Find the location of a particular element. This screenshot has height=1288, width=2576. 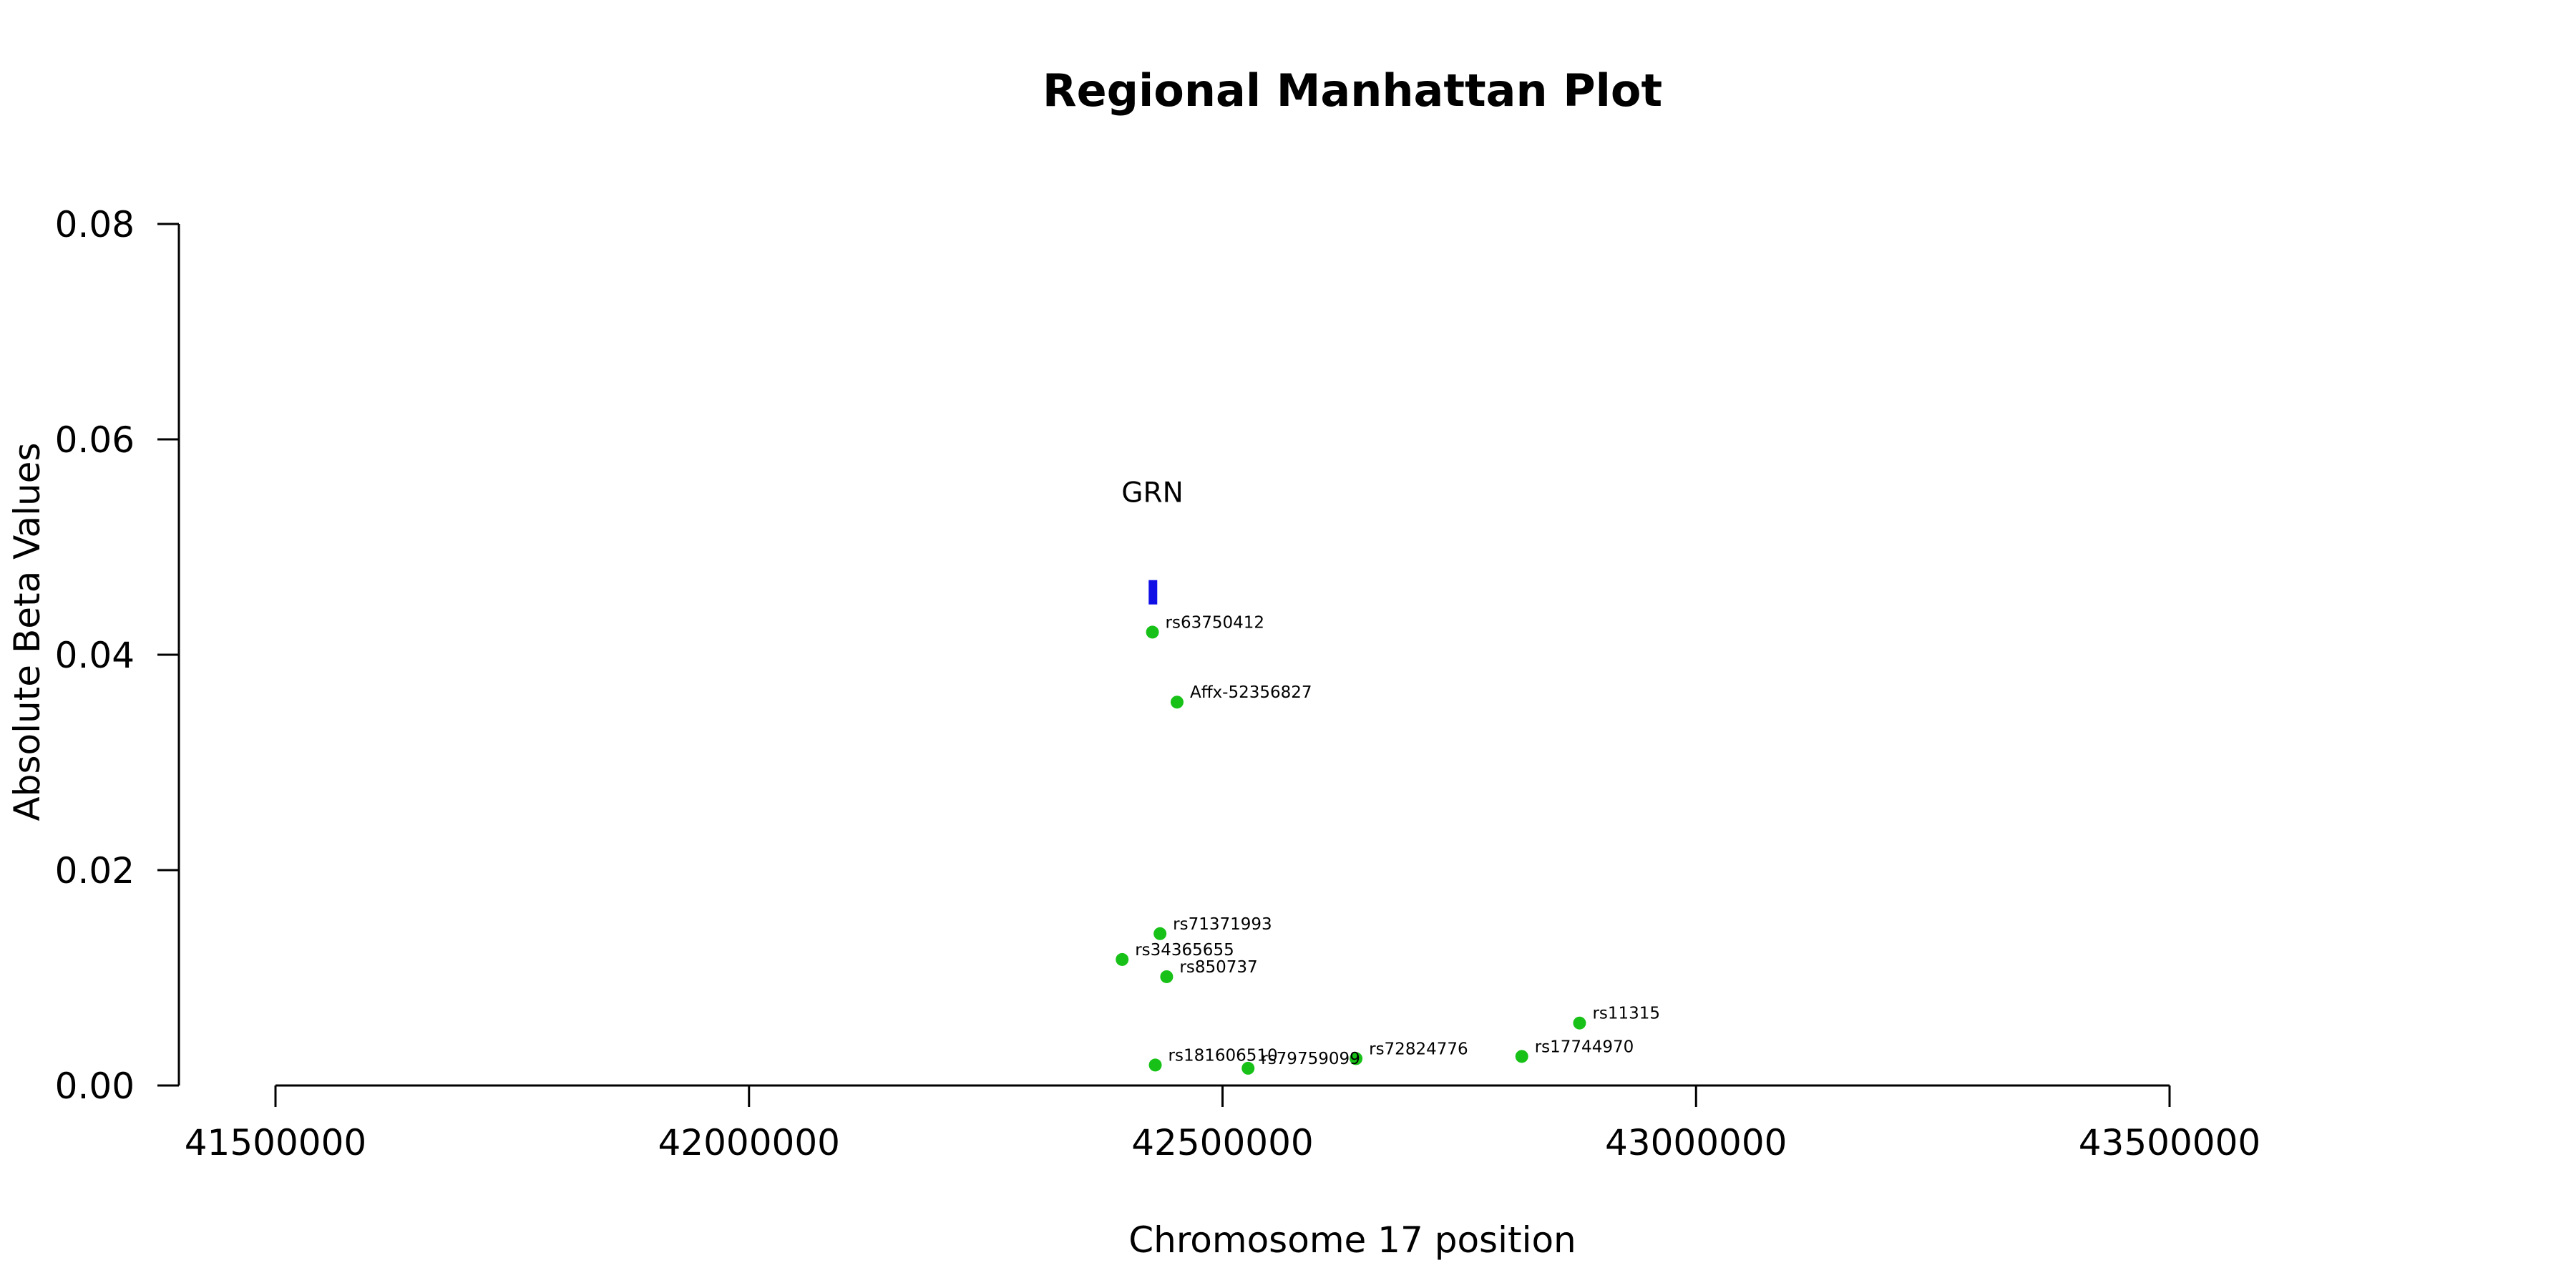

y-tick-label: 0.06 is located at coordinates (95, 440).